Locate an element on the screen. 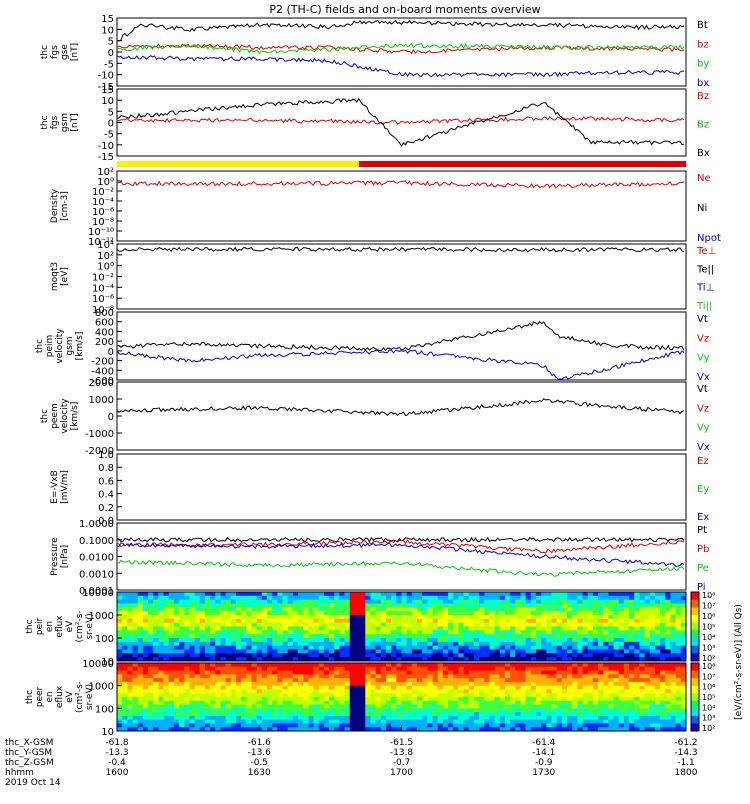 The image size is (750, 804). y-tick-label: -5 is located at coordinates (109, 64).